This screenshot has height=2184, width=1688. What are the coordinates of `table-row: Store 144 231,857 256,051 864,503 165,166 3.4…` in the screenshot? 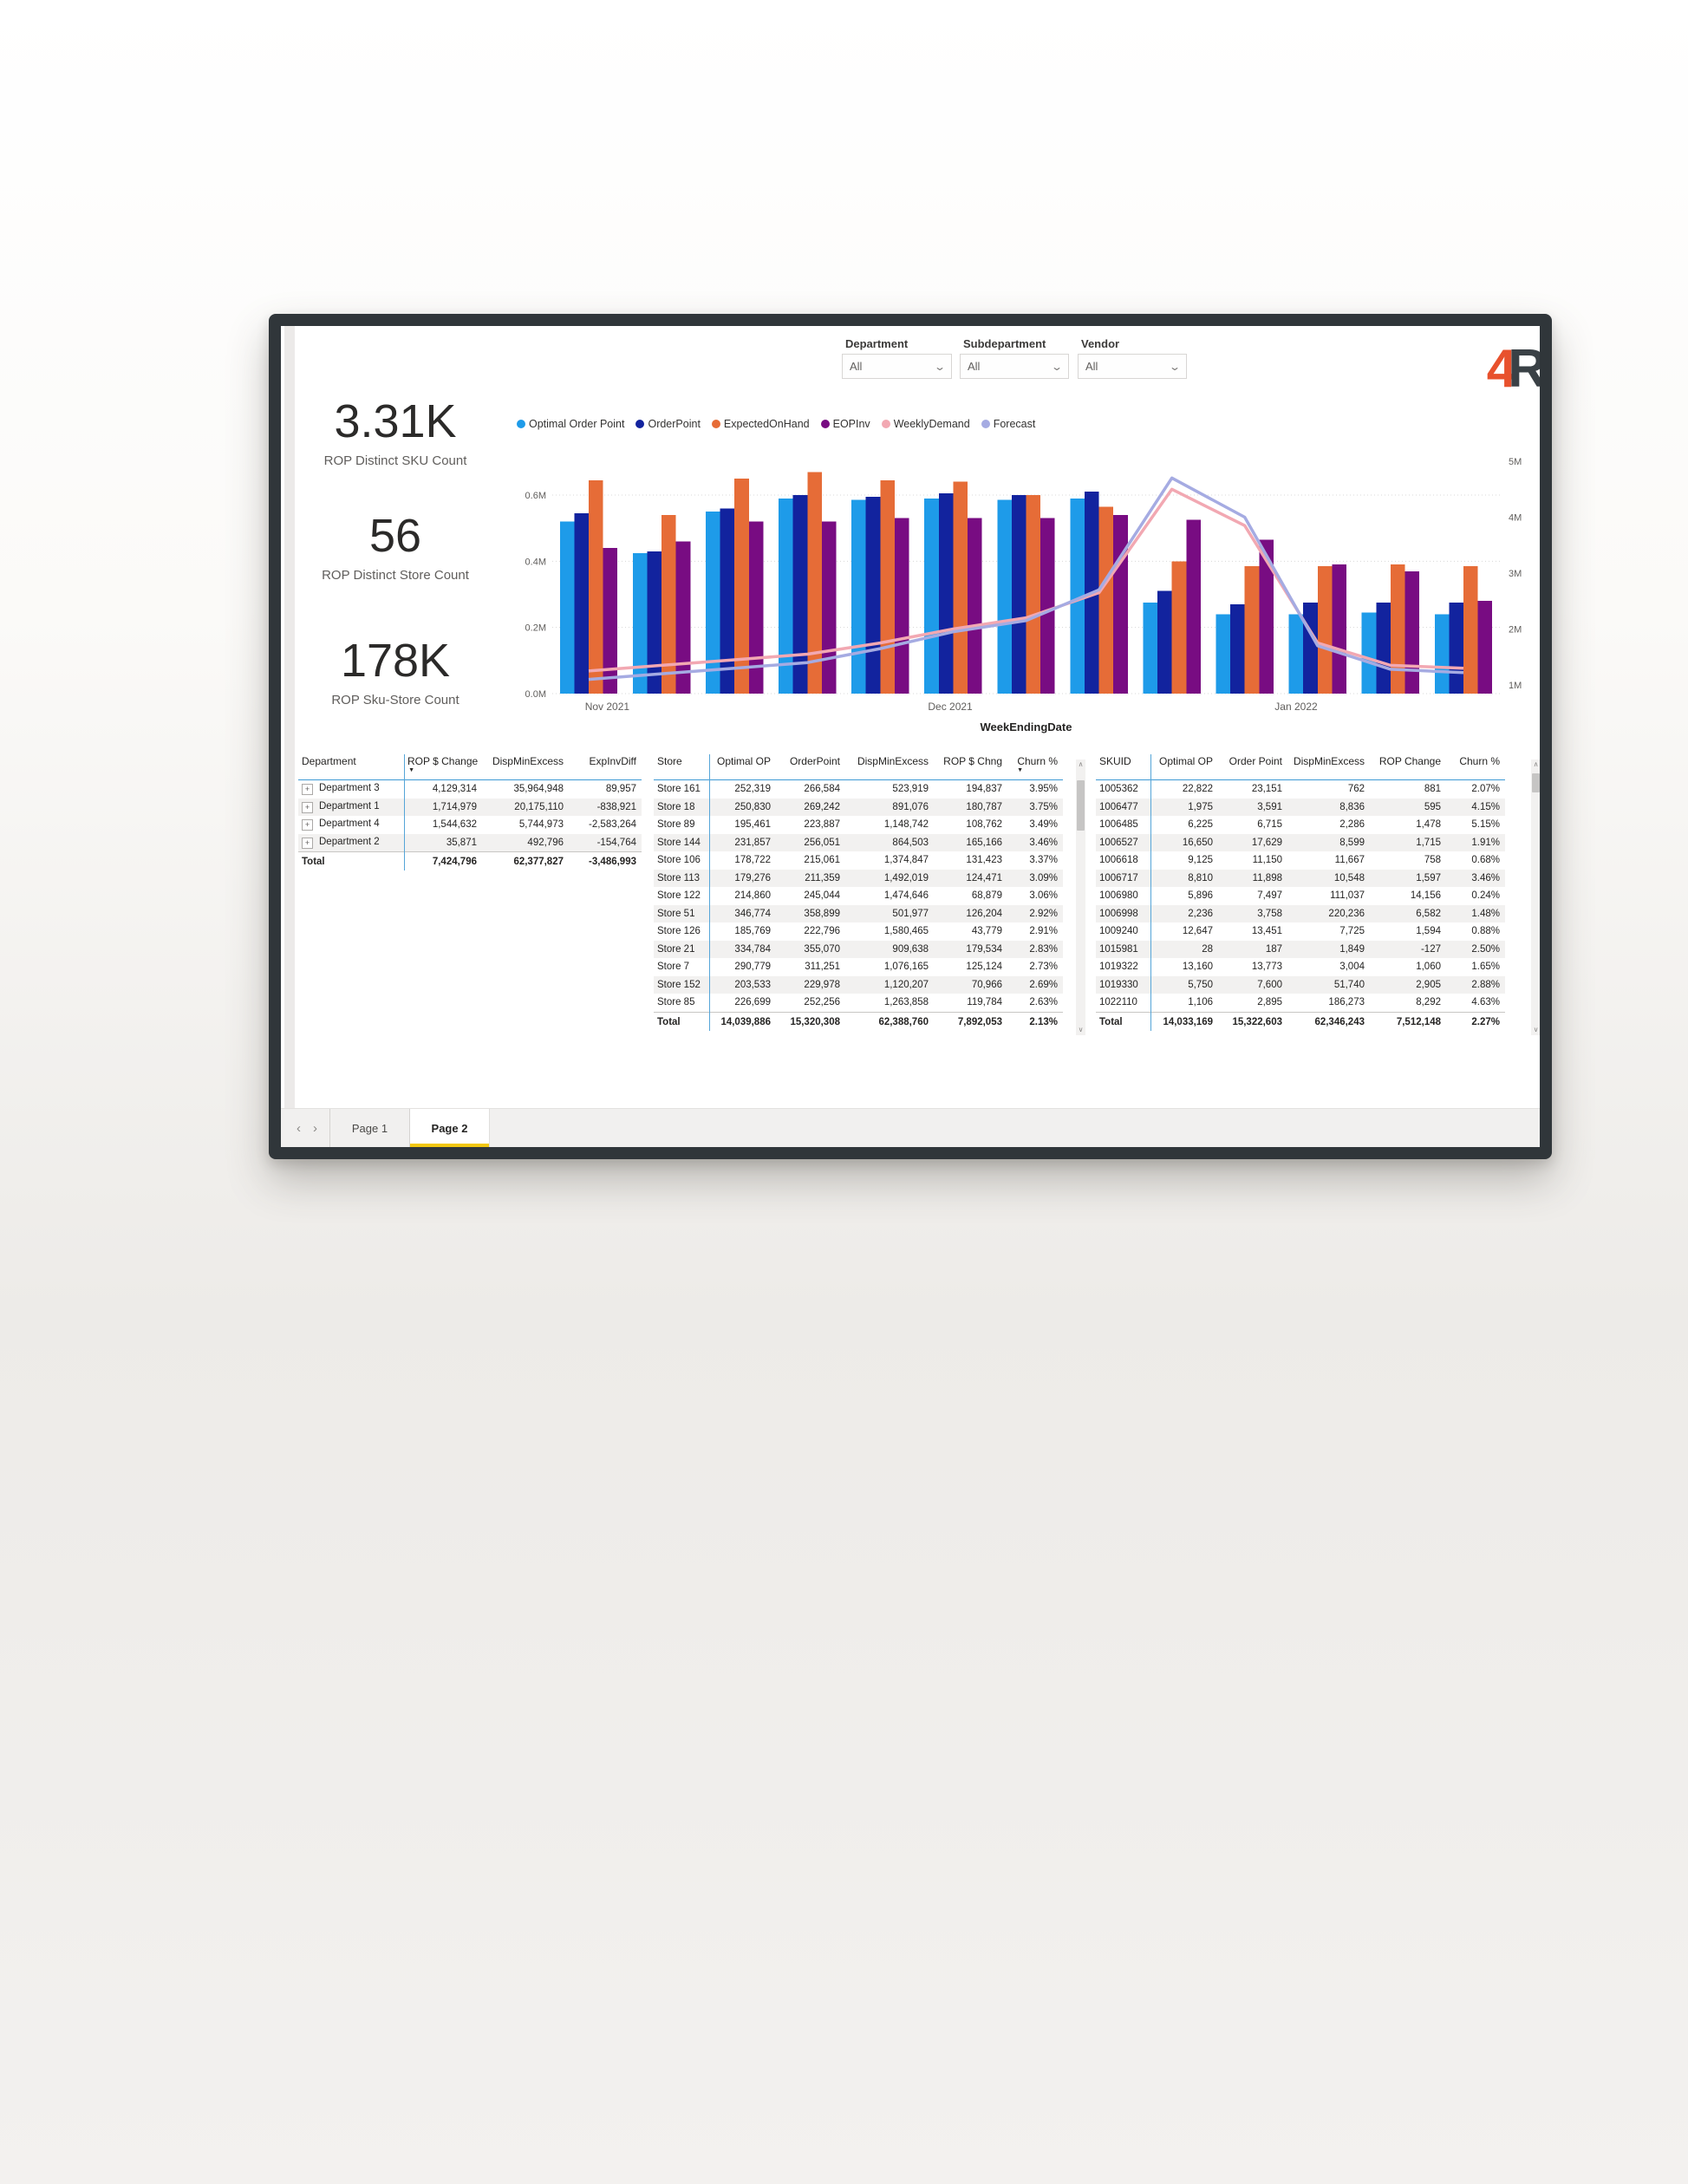 It's located at (859, 842).